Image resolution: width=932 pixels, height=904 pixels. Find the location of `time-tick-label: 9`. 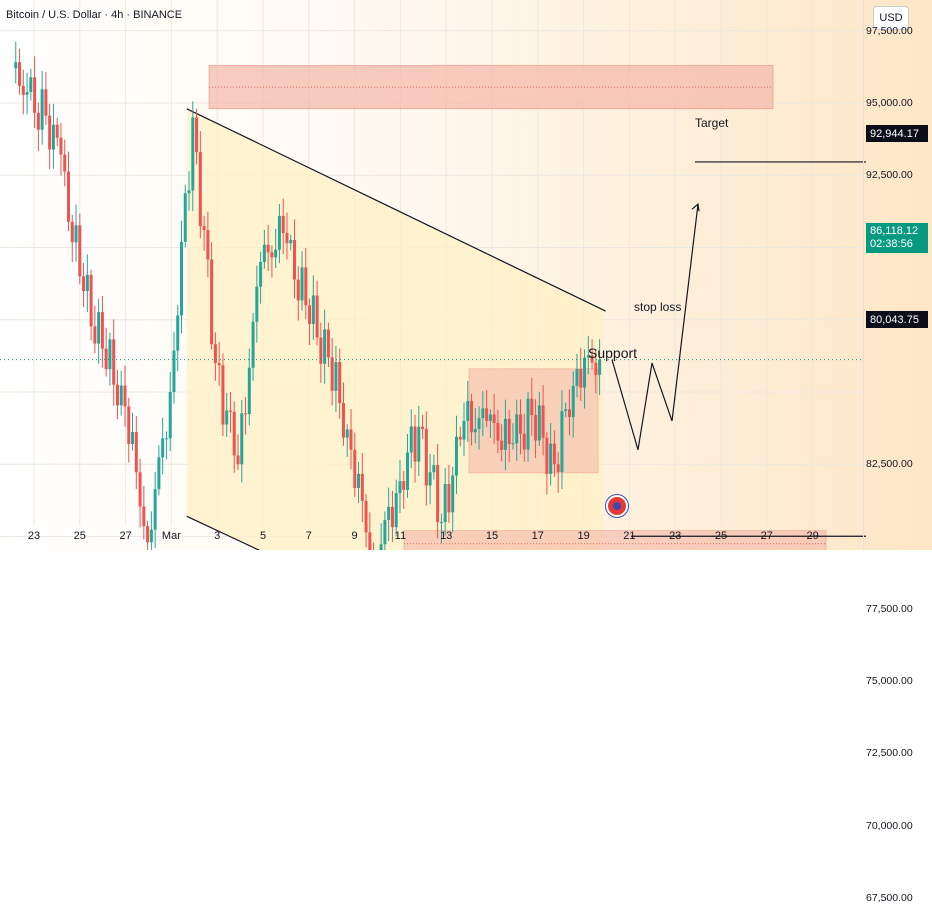

time-tick-label: 9 is located at coordinates (354, 536).